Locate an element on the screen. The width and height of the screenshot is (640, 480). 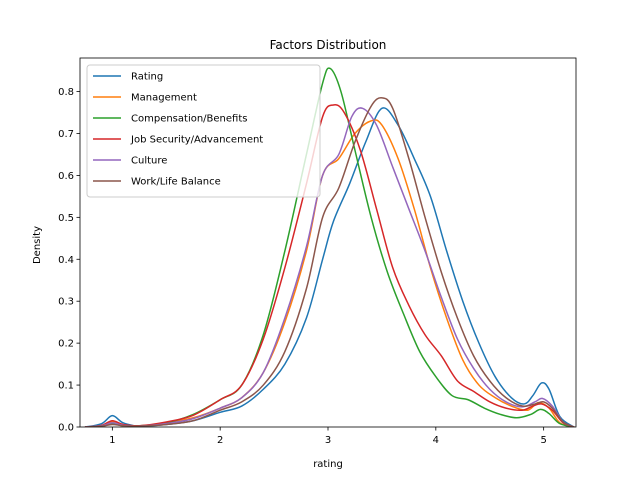
y-tick-label: 0.5 is located at coordinates (66, 218).